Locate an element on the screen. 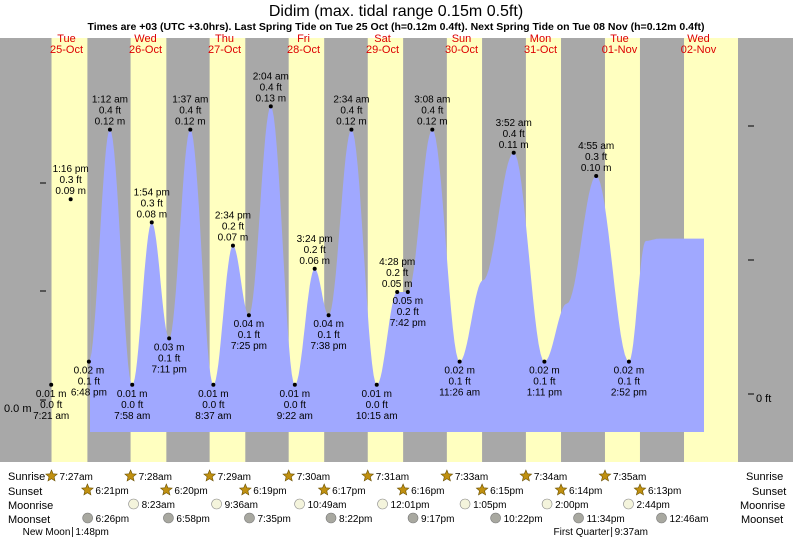 The image size is (793, 539). tide-label-time-18: 7:42 pm is located at coordinates (408, 323).